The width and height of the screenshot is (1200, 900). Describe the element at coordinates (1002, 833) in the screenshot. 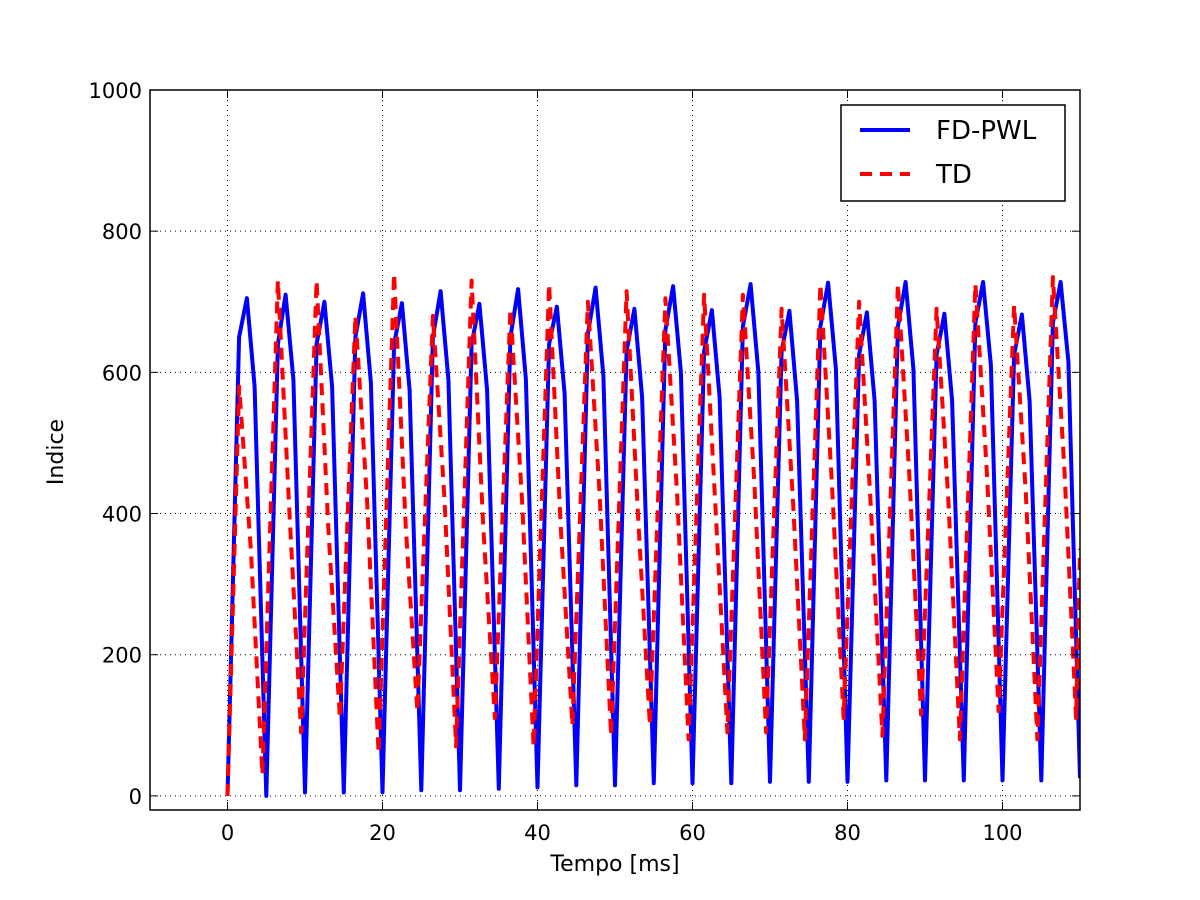

I see `x-tick-label: 100` at that location.